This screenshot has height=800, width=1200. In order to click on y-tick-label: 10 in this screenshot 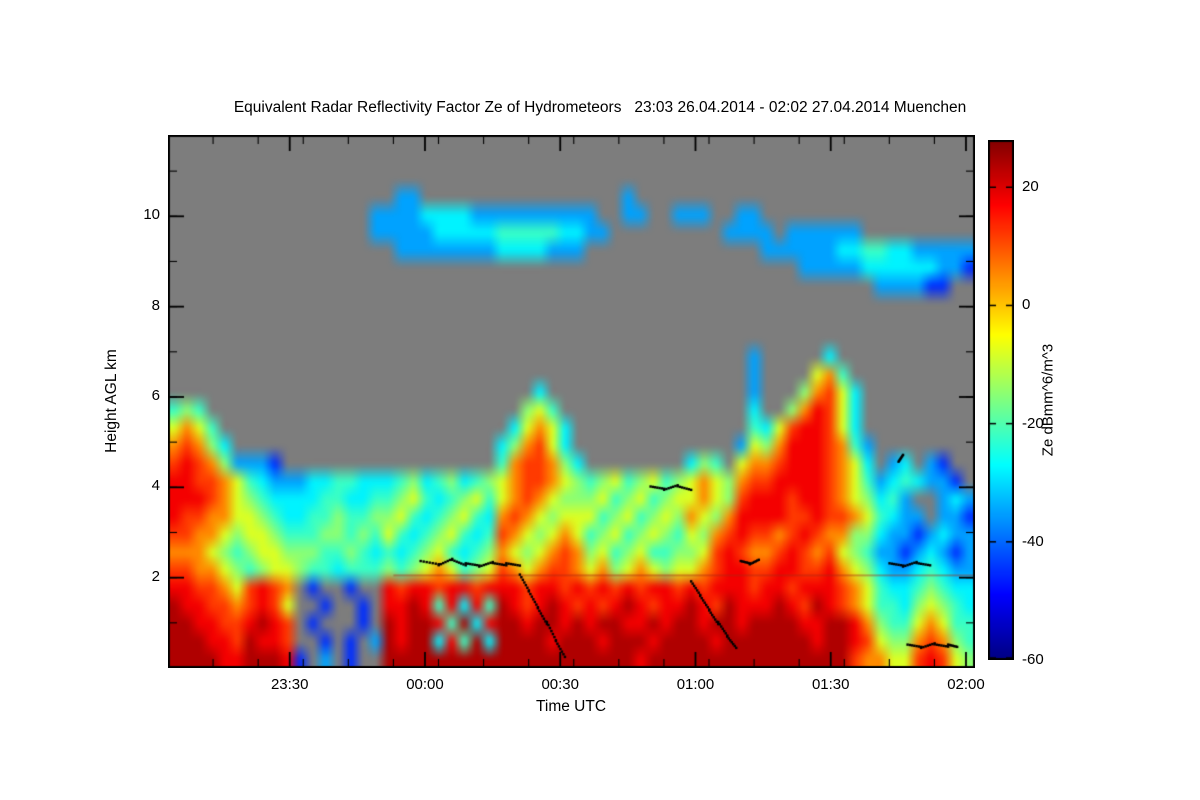, I will do `click(151, 215)`.